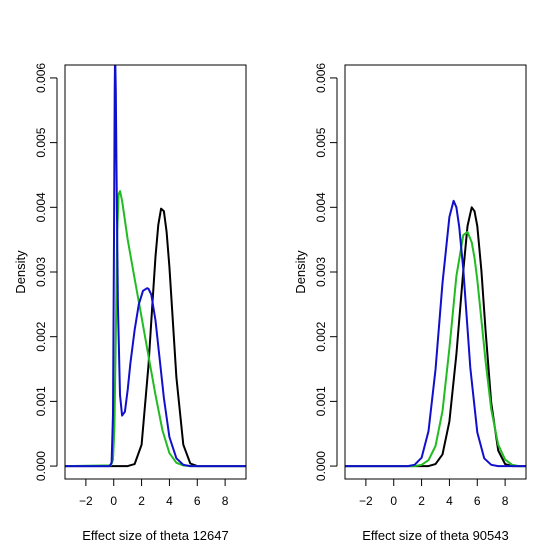 This screenshot has height=560, width=560. I want to click on right-y-axis-label: Density, so click(300, 272).